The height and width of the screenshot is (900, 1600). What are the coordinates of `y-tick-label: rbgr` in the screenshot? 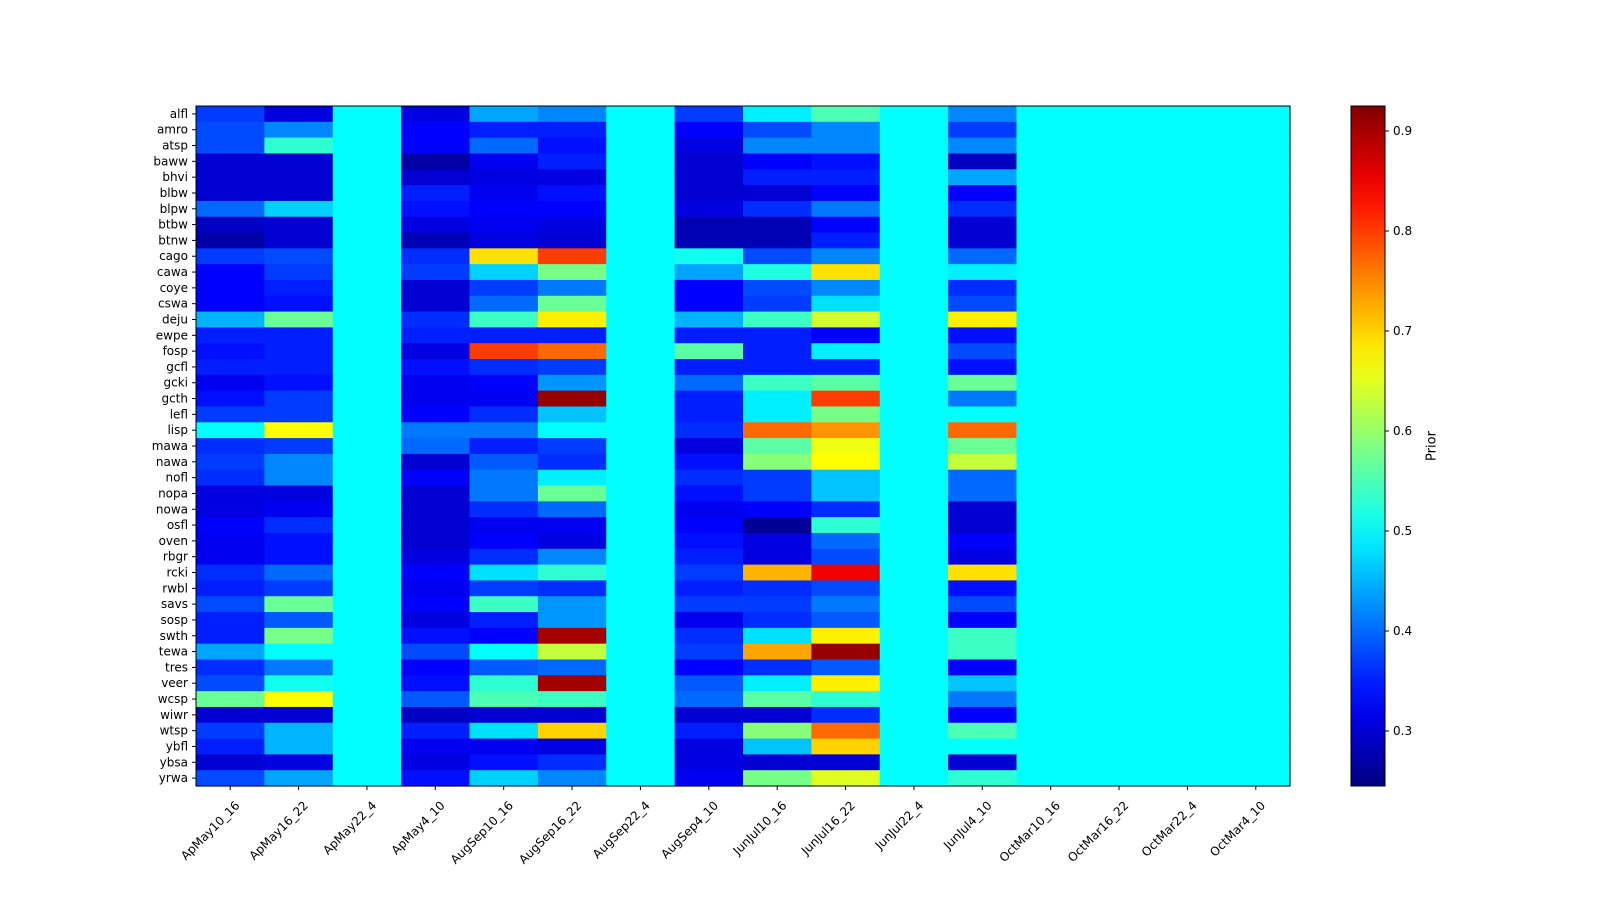 It's located at (175, 557).